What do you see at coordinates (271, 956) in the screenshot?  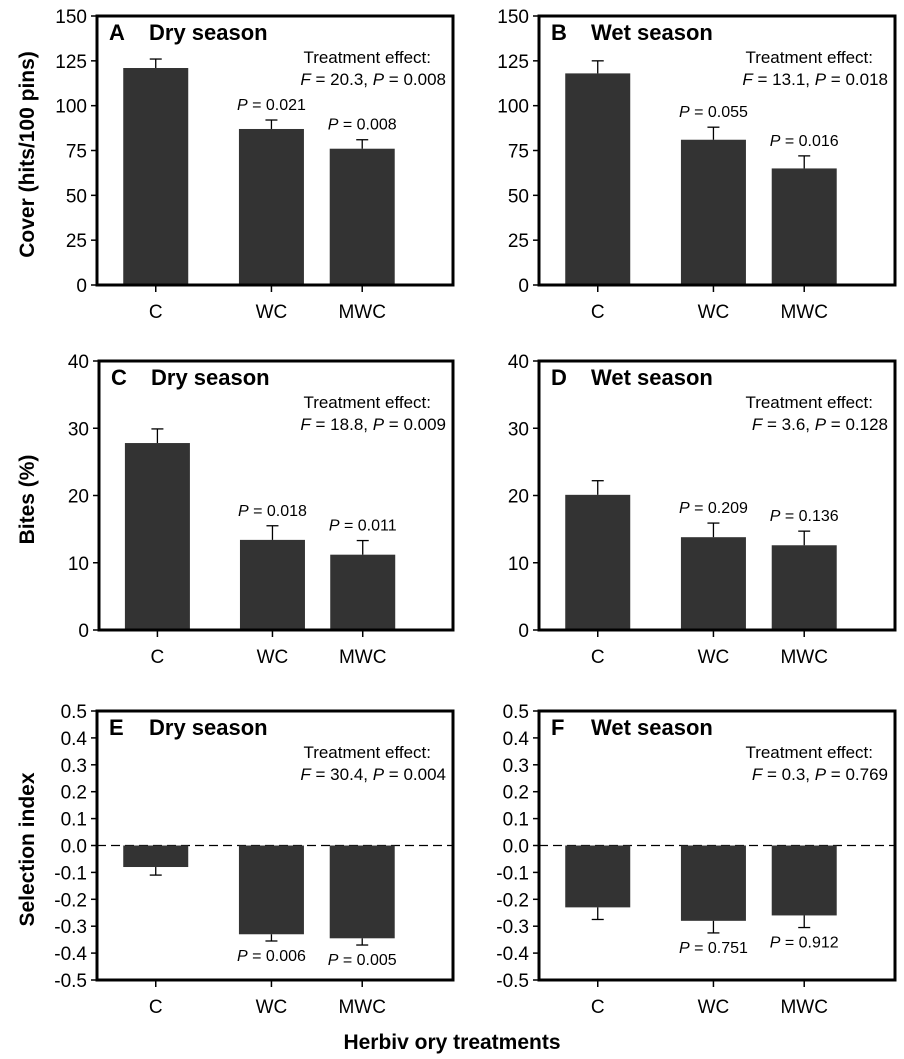 I see `p-value-label: P = 0.006` at bounding box center [271, 956].